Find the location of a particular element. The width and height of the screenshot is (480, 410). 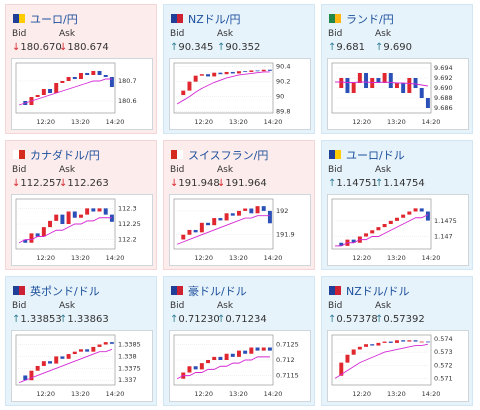

quote-price: ↑0.57378 is located at coordinates (353, 319).